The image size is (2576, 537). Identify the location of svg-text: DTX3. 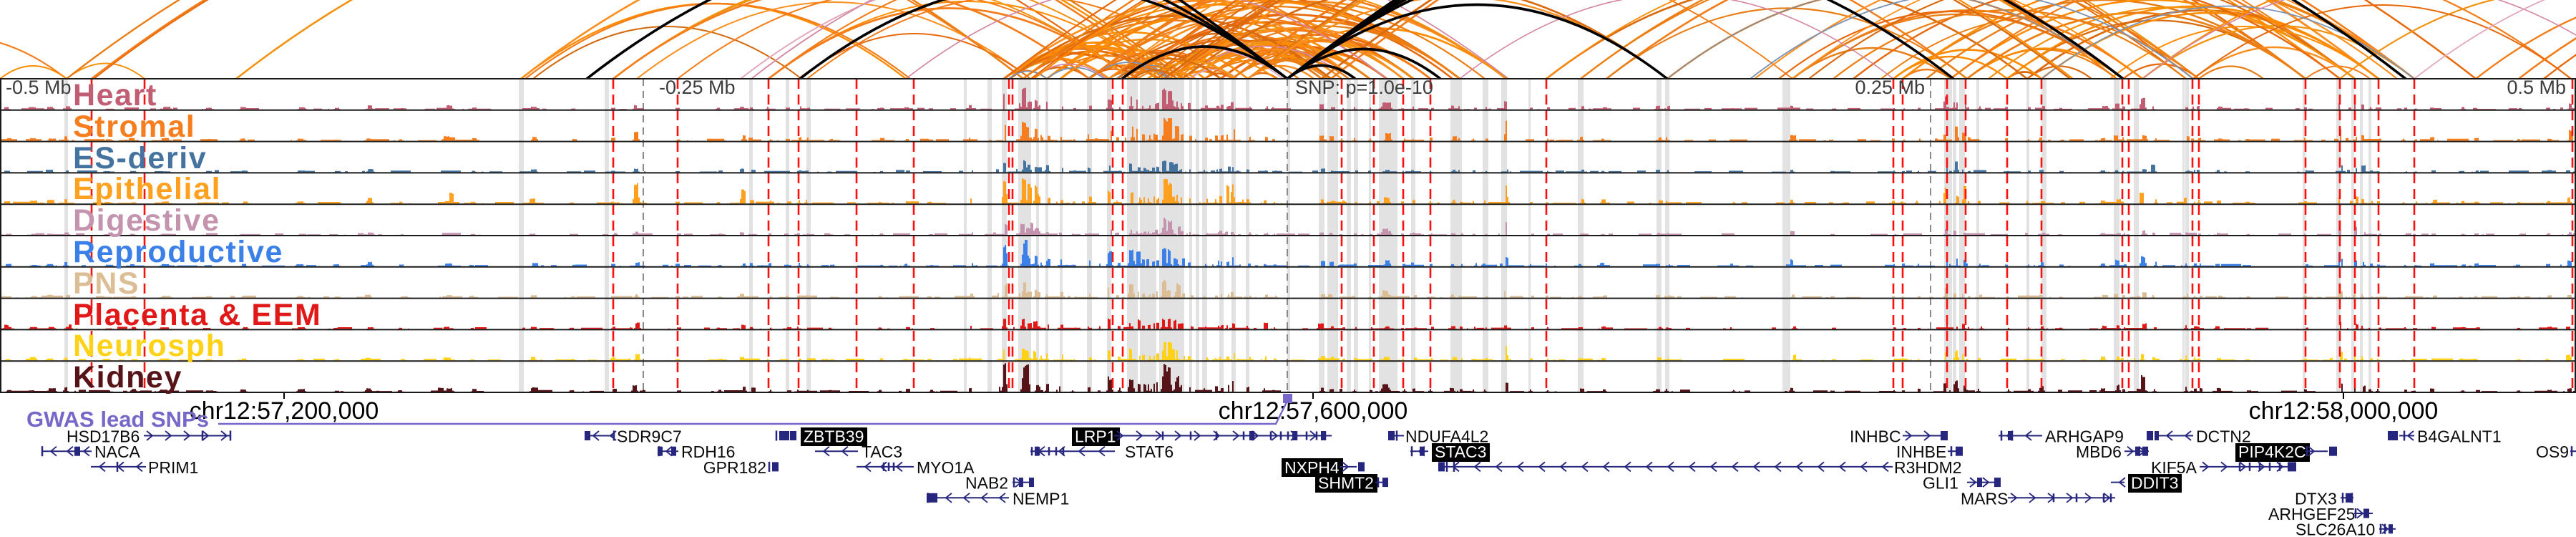
(2316, 498).